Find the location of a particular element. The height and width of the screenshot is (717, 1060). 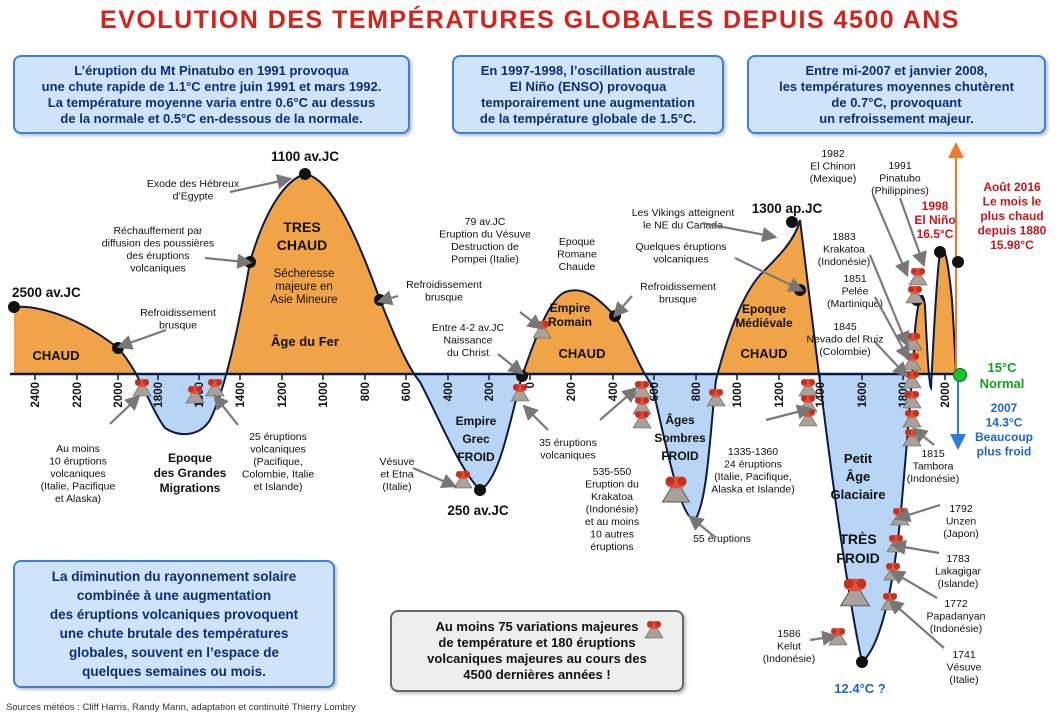

annotation-label: 1783 Lakagigar (Islande) is located at coordinates (958, 571).